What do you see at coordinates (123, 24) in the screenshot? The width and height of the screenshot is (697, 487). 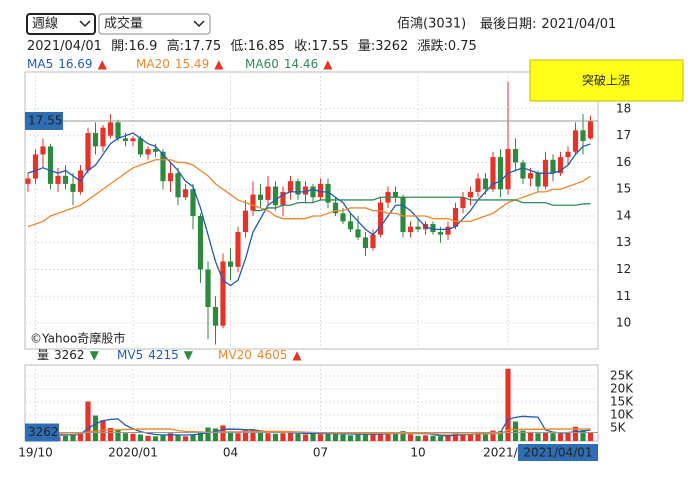 I see `indicator-select-text: 成交量` at bounding box center [123, 24].